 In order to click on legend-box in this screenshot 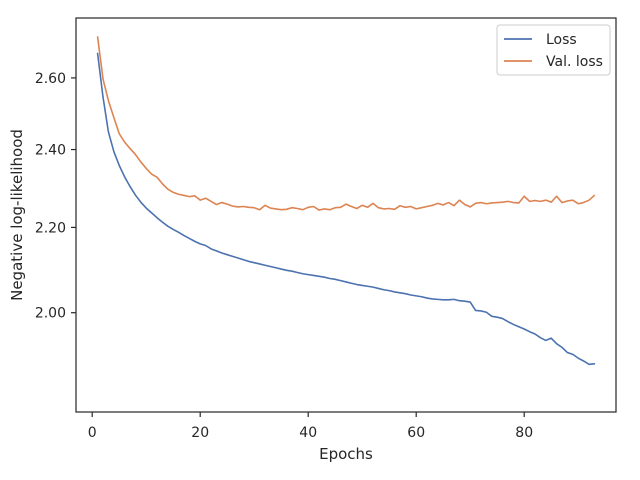, I will do `click(553, 50)`.